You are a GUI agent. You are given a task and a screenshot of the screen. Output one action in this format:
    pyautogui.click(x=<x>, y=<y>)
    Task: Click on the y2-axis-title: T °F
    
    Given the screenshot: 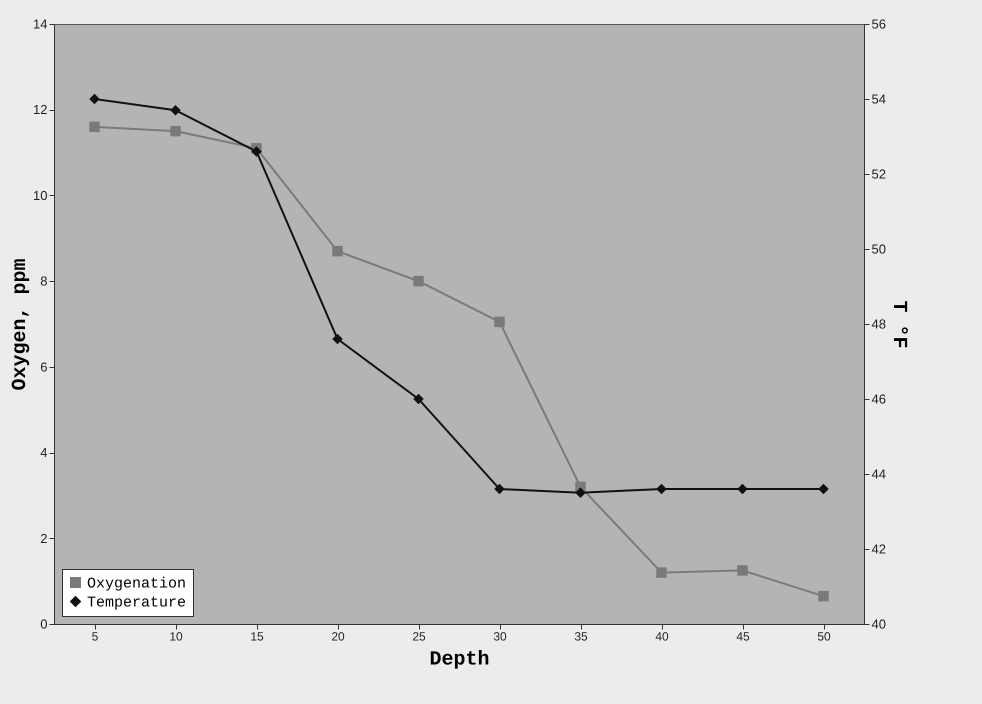 What is the action you would take?
    pyautogui.click(x=898, y=324)
    